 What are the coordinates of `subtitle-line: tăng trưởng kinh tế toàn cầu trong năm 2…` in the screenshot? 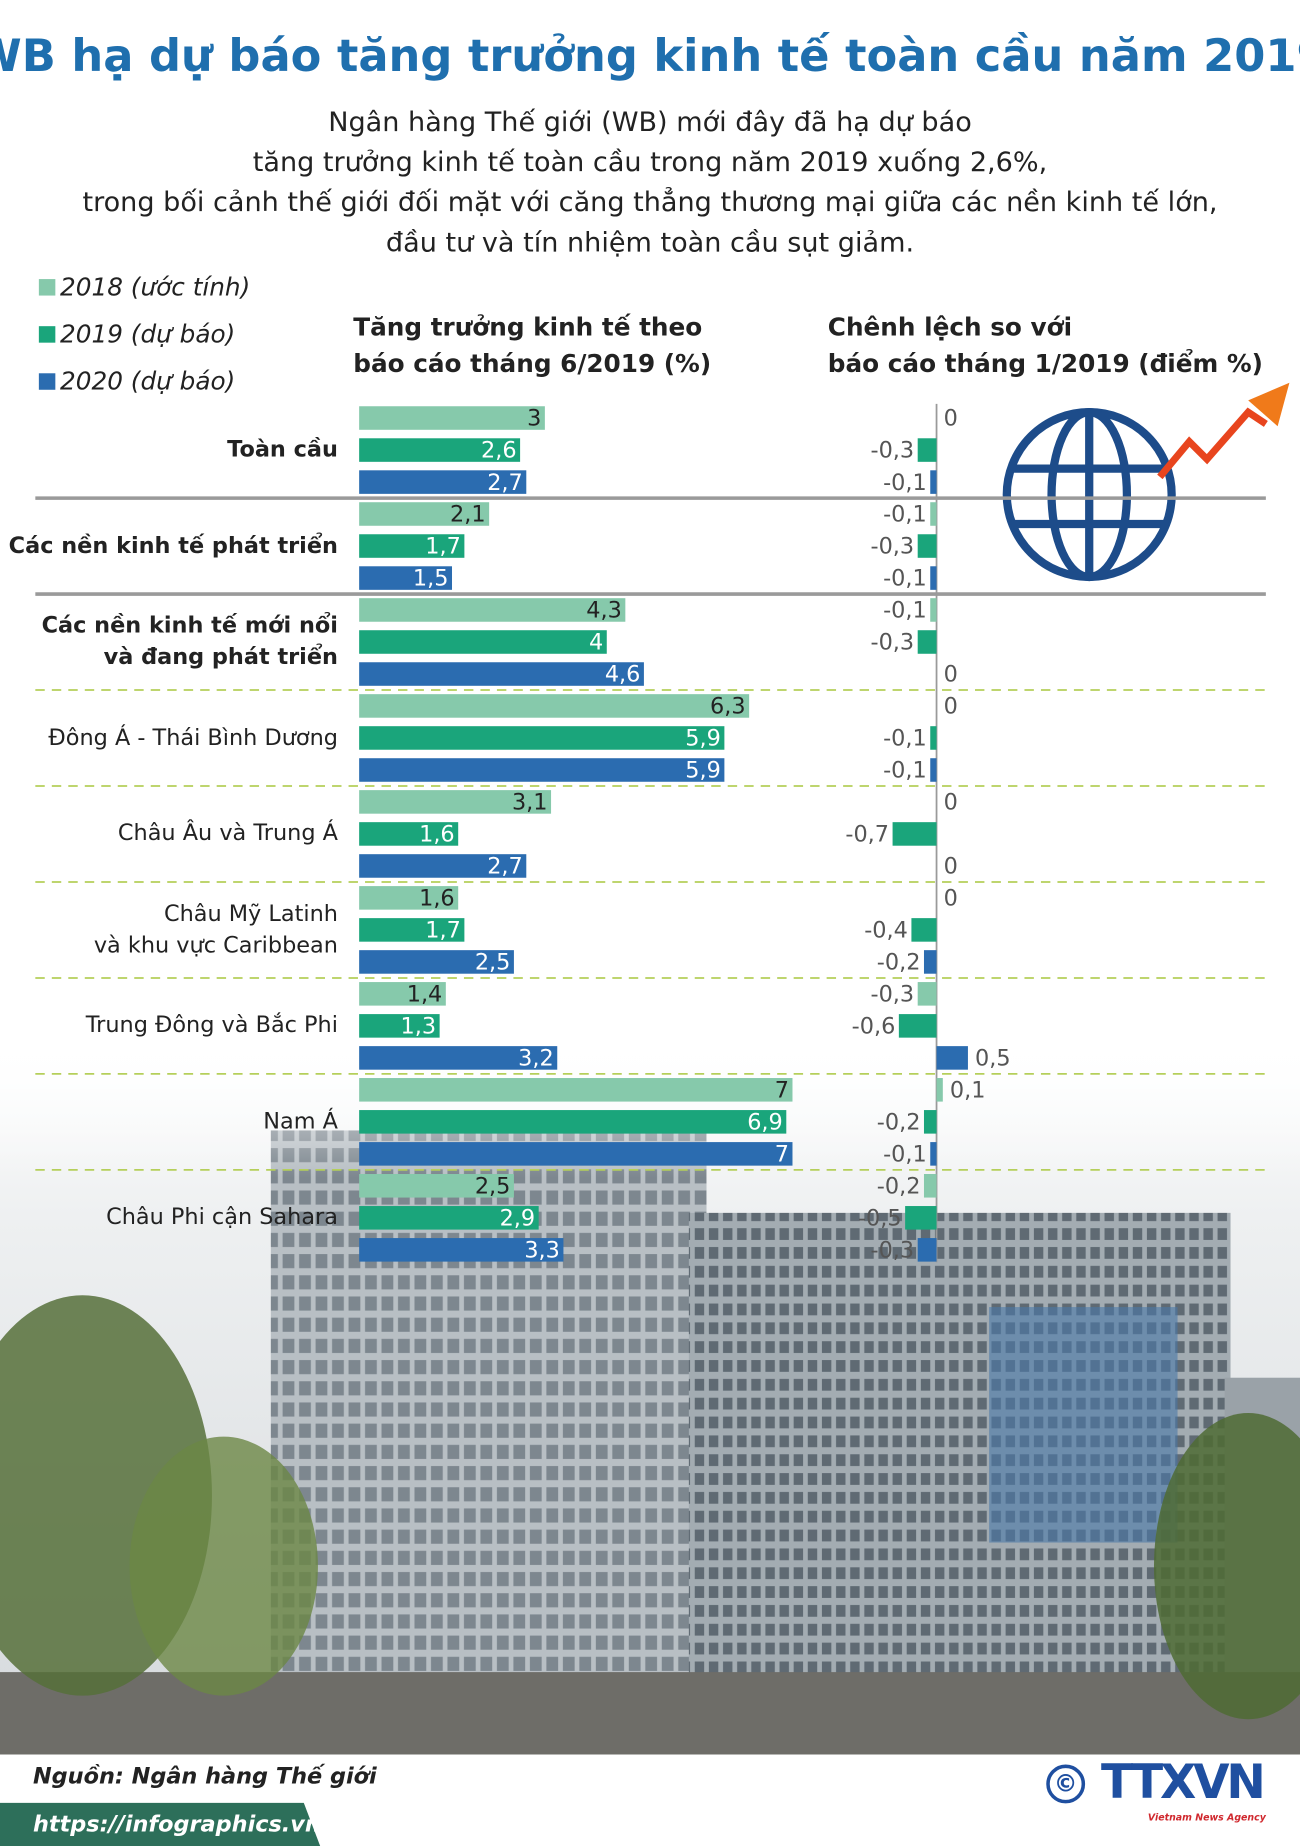 It's located at (650, 162).